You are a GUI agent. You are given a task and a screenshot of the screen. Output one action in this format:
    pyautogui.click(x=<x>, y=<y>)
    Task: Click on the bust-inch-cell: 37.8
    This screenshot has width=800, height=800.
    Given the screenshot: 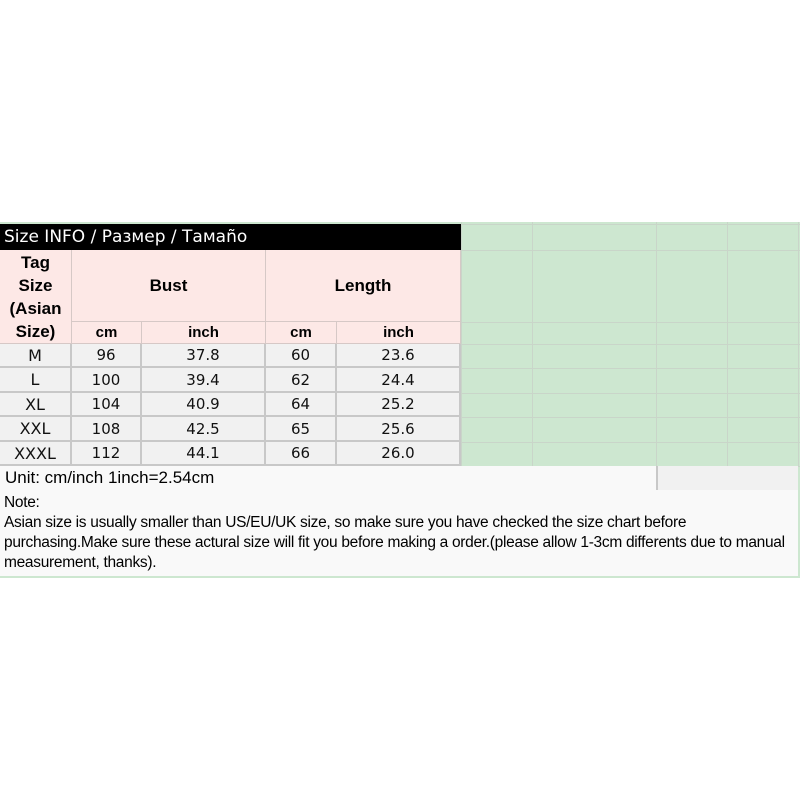 What is the action you would take?
    pyautogui.click(x=204, y=356)
    